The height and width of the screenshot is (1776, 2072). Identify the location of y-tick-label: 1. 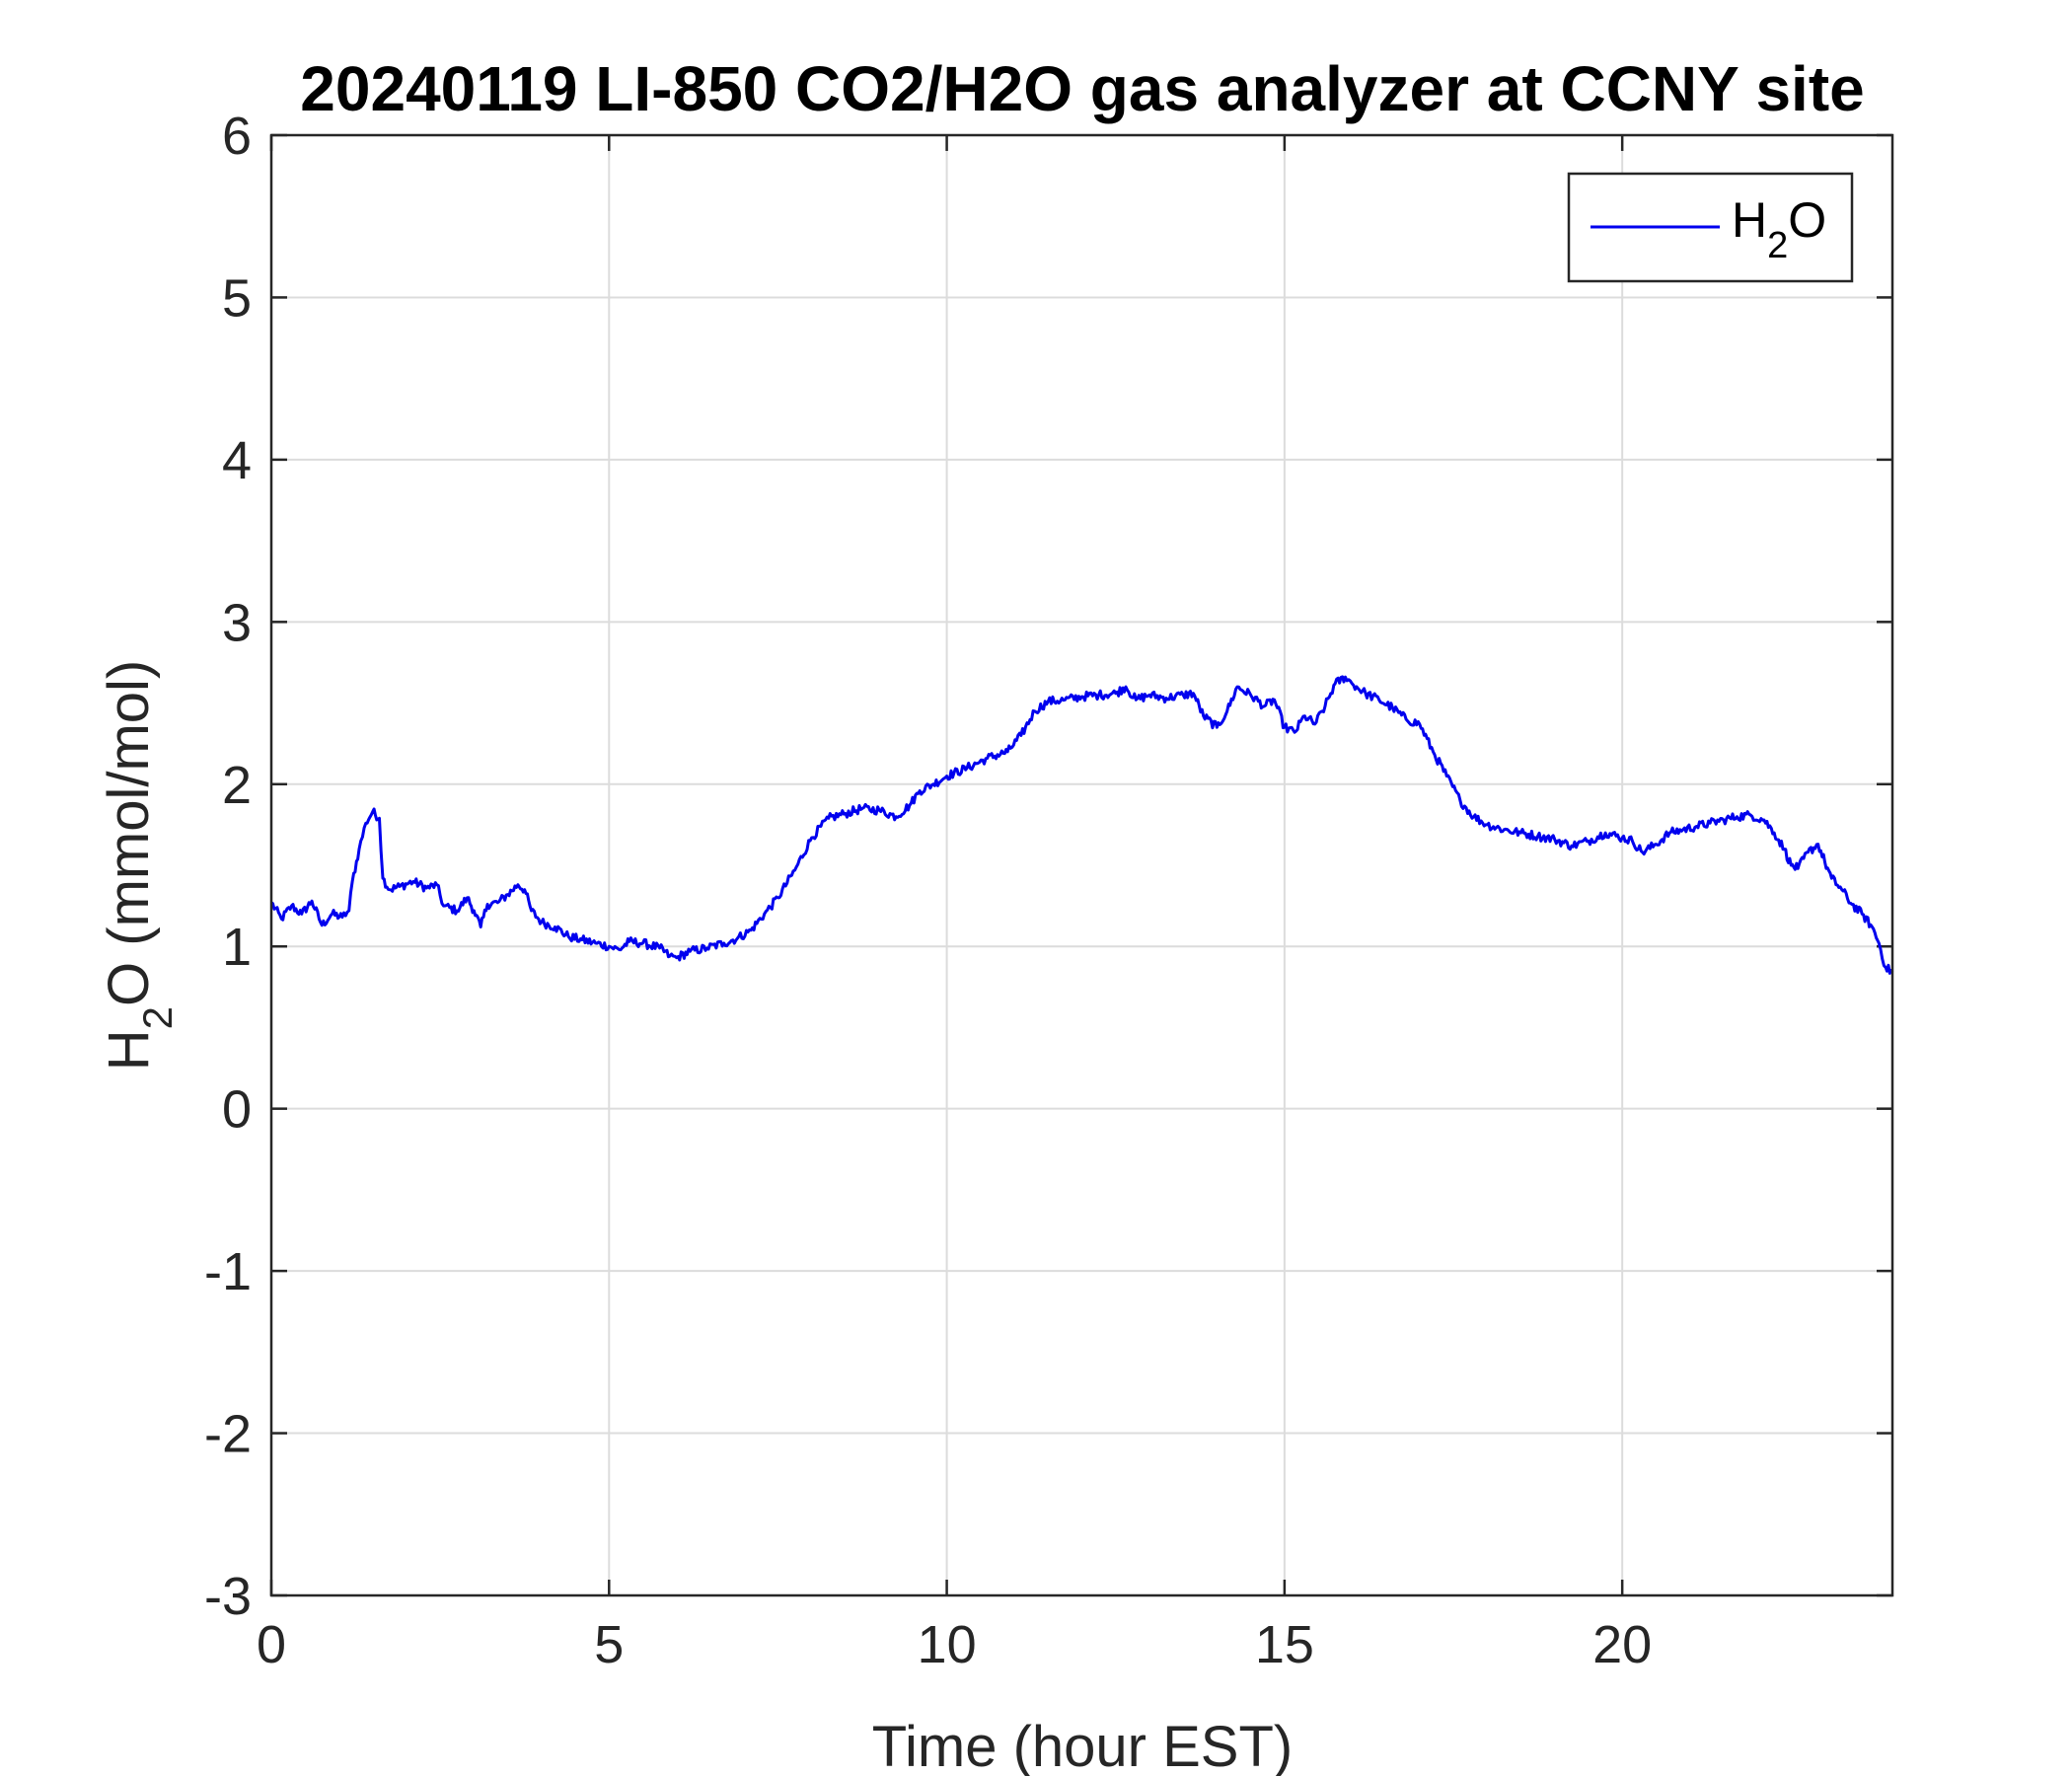
(237, 948).